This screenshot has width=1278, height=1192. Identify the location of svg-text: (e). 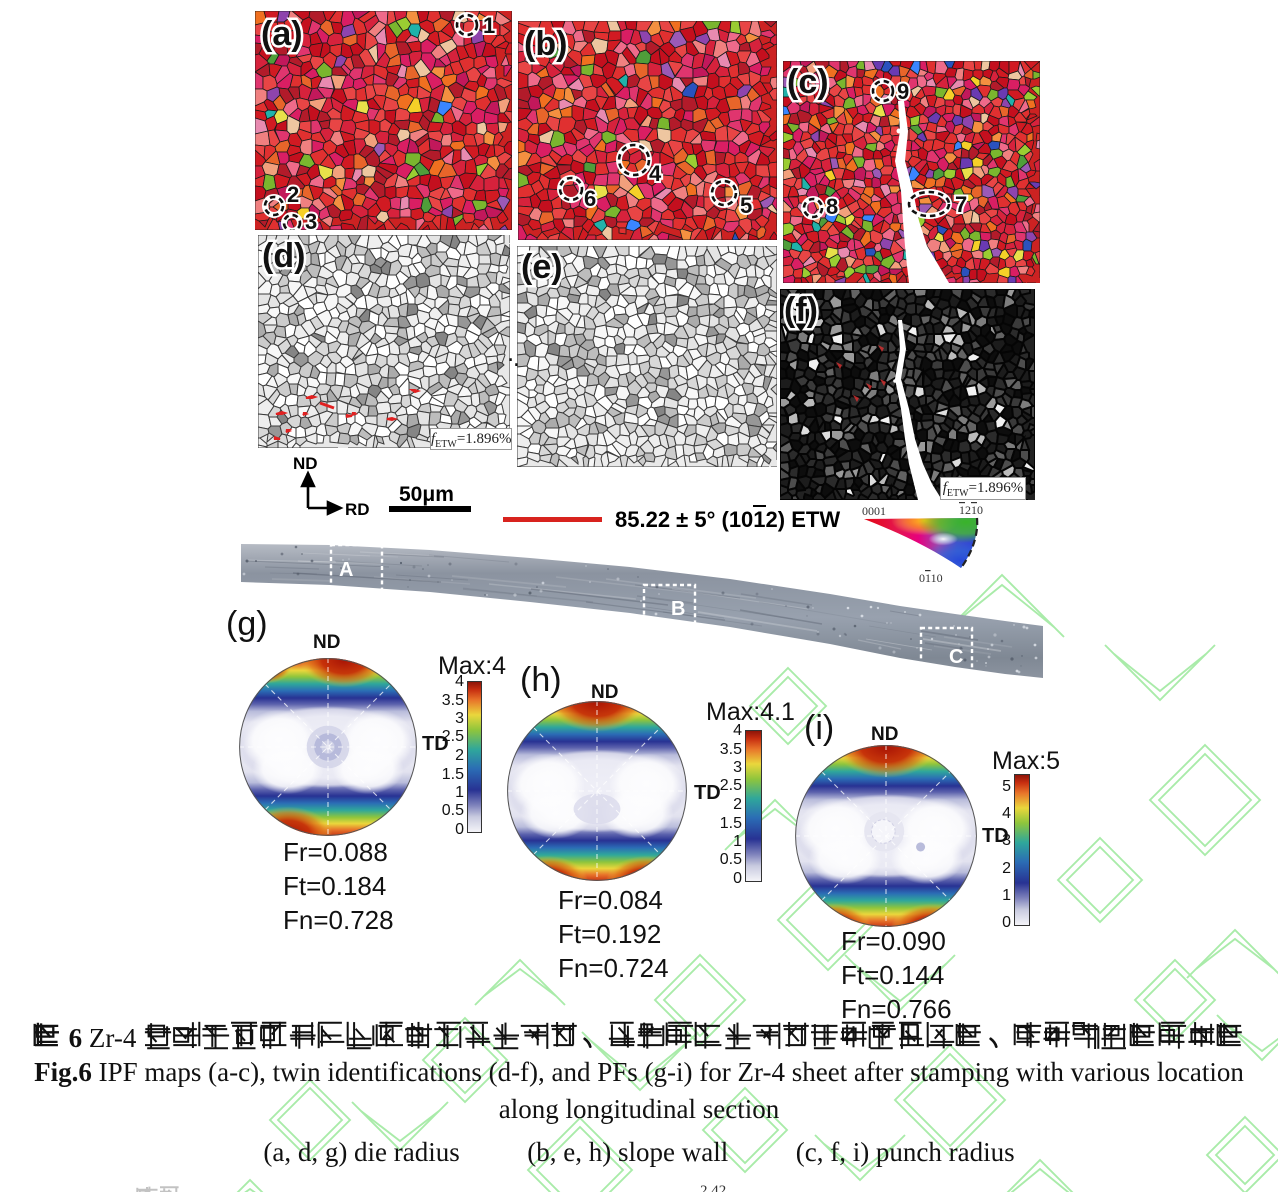
(542, 267).